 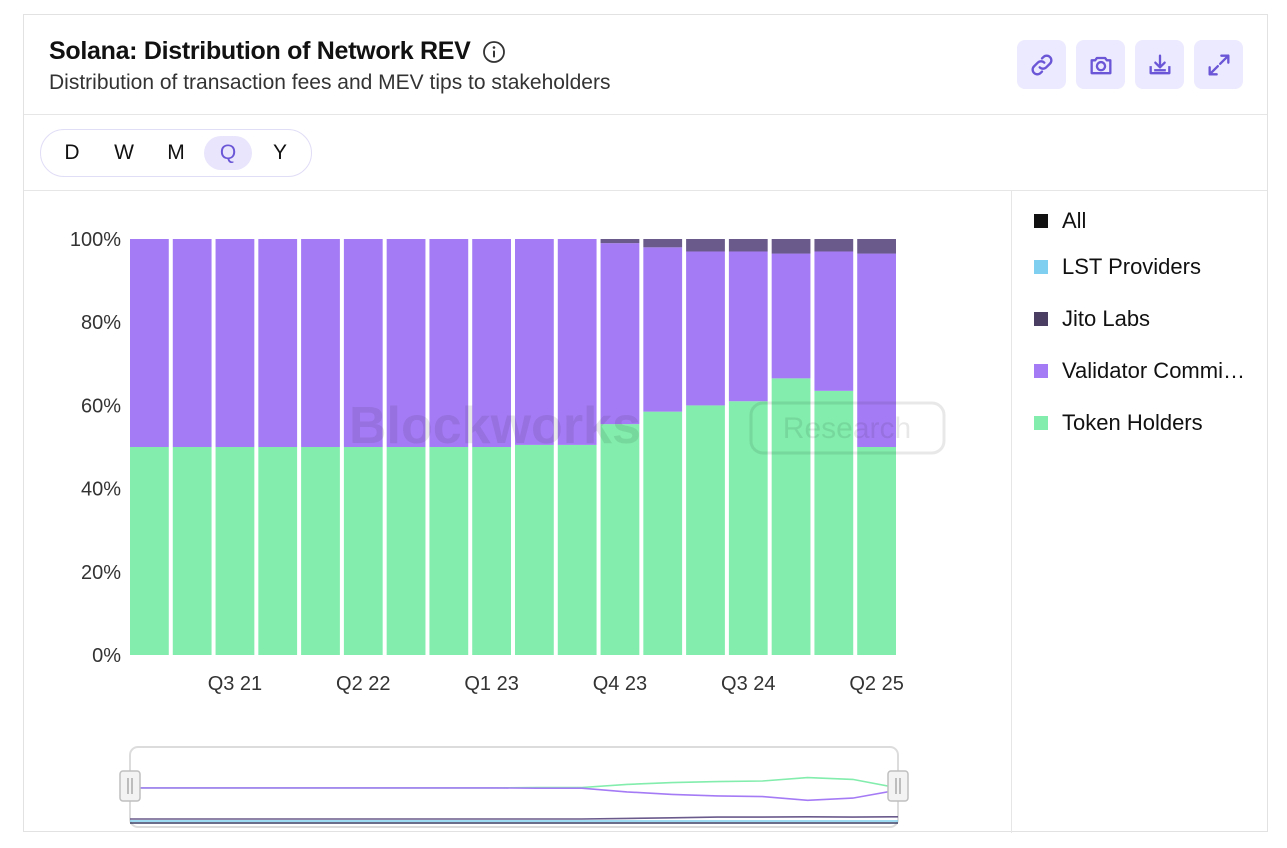 I want to click on y-tick-label: 40%, so click(x=101, y=490).